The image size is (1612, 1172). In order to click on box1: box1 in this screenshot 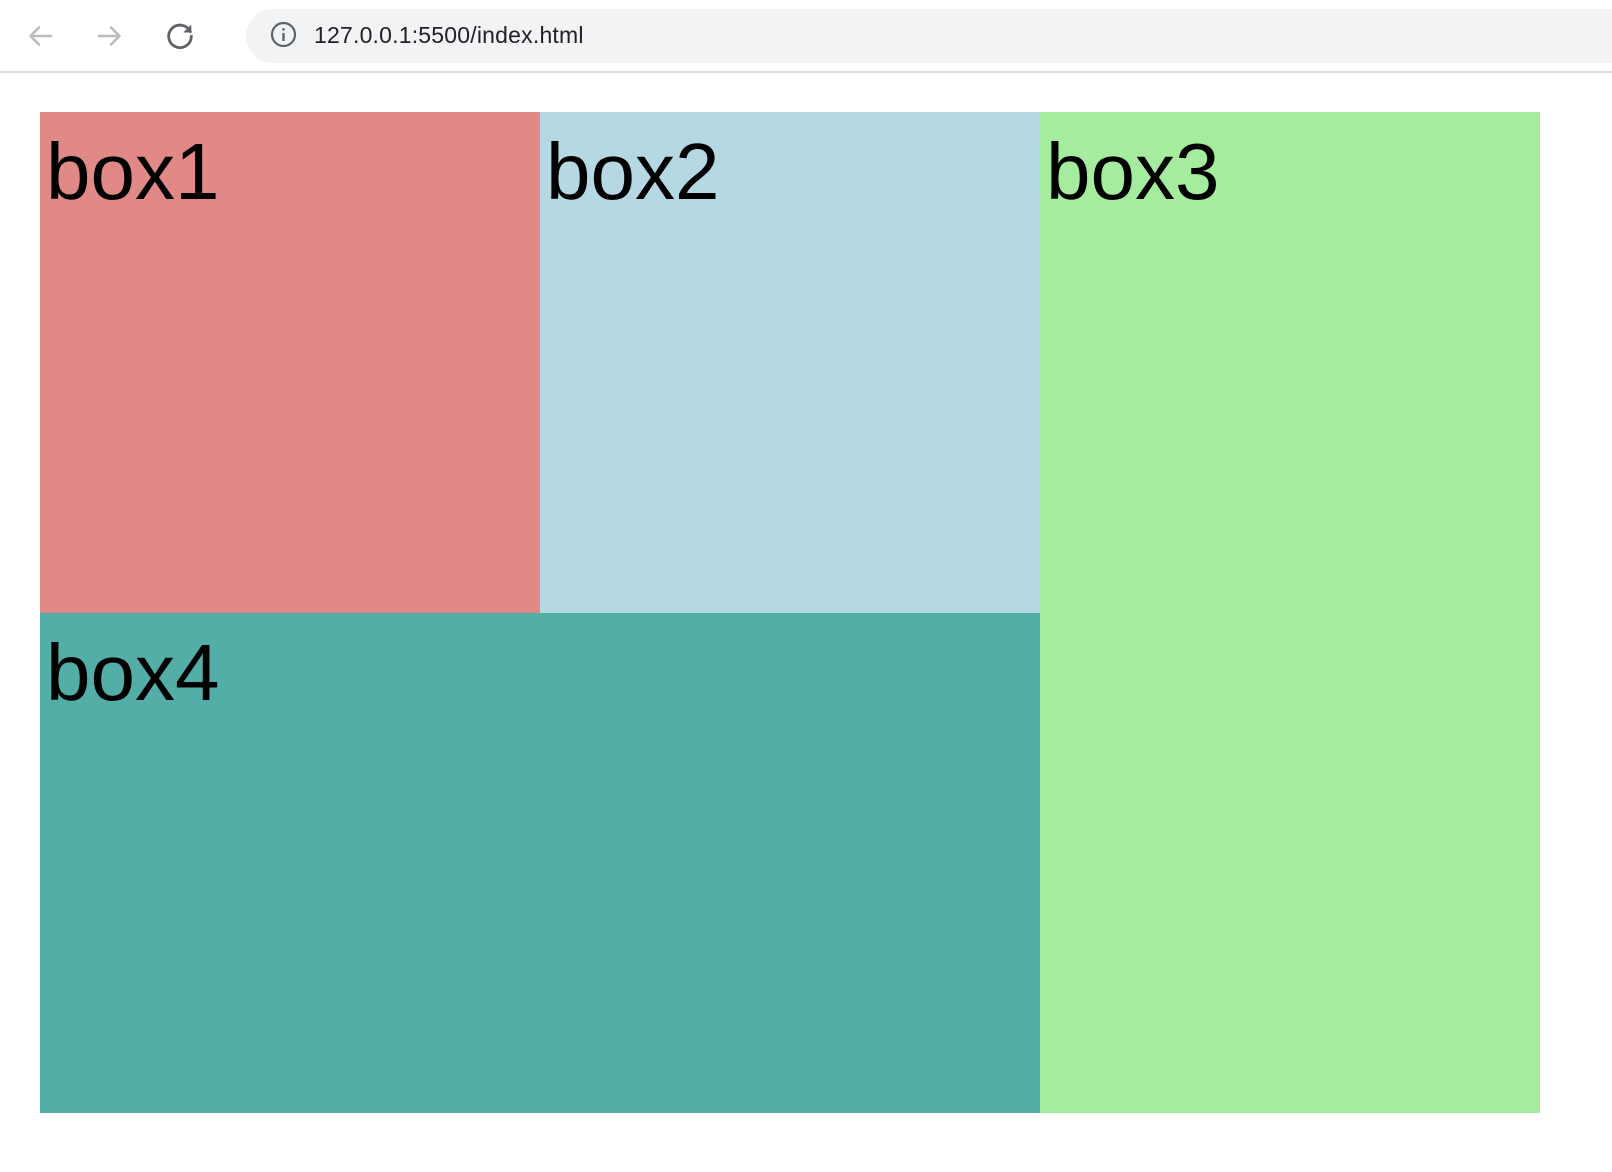, I will do `click(290, 362)`.